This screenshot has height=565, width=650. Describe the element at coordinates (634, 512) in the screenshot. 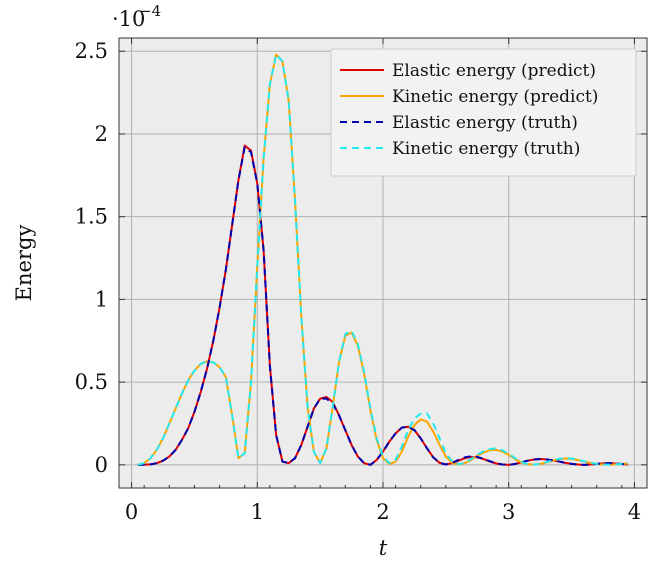

I see `x-tick-label: 4` at that location.